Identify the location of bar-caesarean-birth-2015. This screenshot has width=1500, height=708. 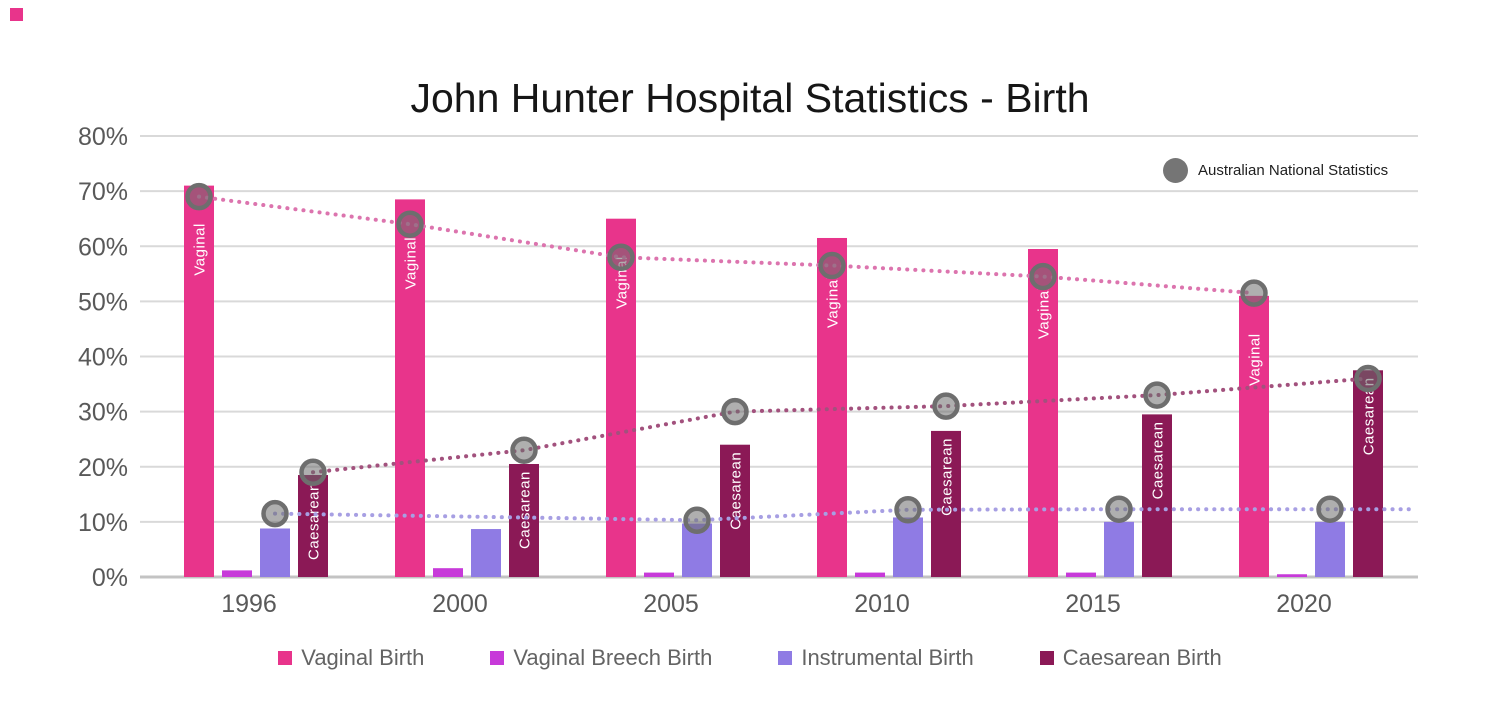
(1157, 495).